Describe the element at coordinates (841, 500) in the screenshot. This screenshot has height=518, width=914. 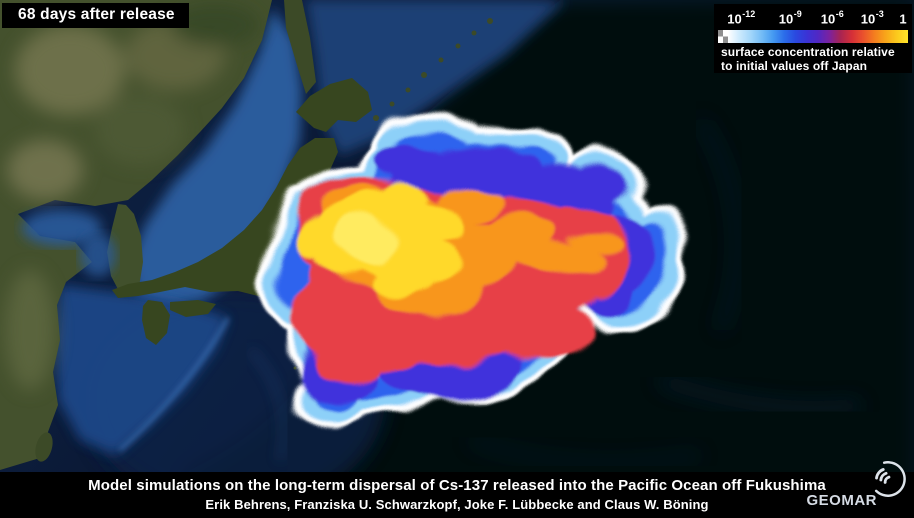
I see `geomar-wordmark: GEOMAR` at that location.